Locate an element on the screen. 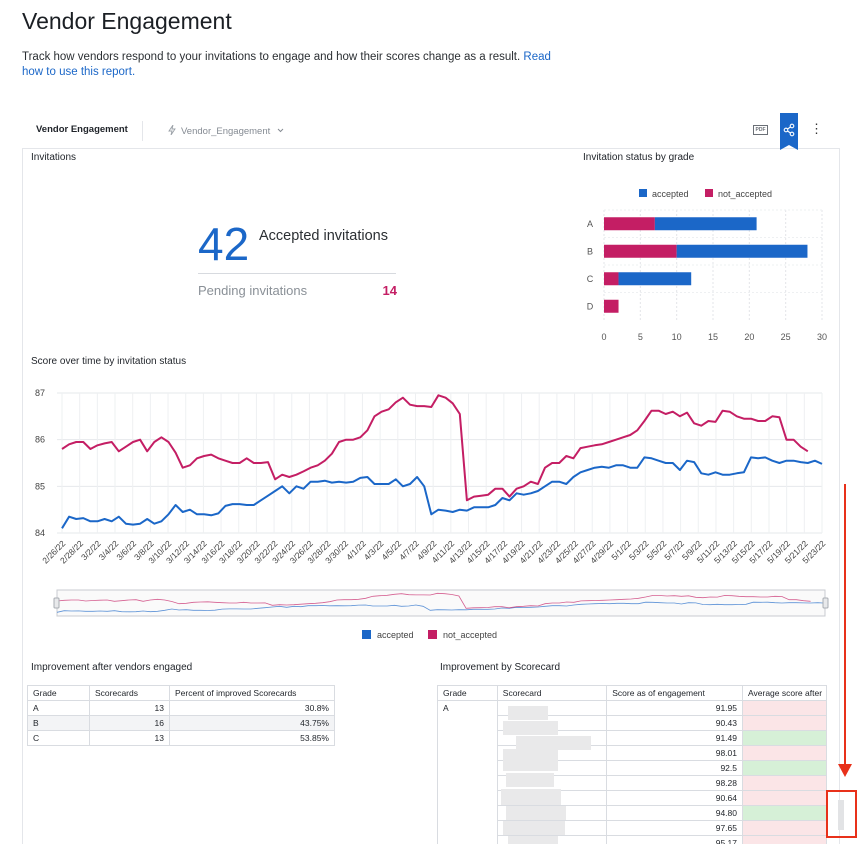 The width and height of the screenshot is (864, 844). percent-cell: 30.8% is located at coordinates (252, 708).